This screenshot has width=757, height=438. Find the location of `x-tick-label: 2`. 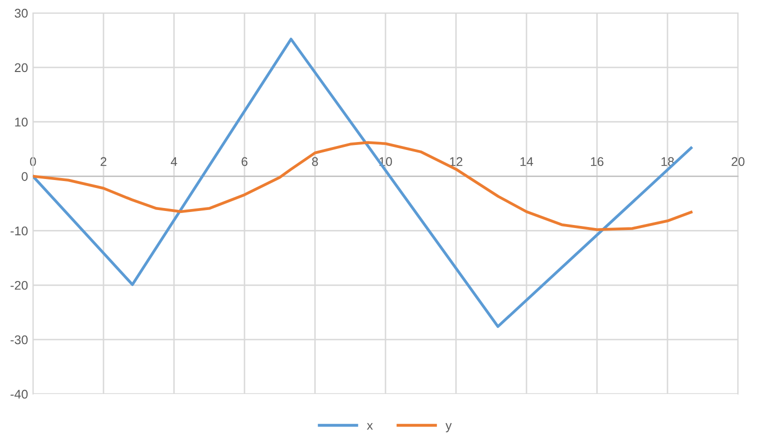

x-tick-label: 2 is located at coordinates (103, 161).